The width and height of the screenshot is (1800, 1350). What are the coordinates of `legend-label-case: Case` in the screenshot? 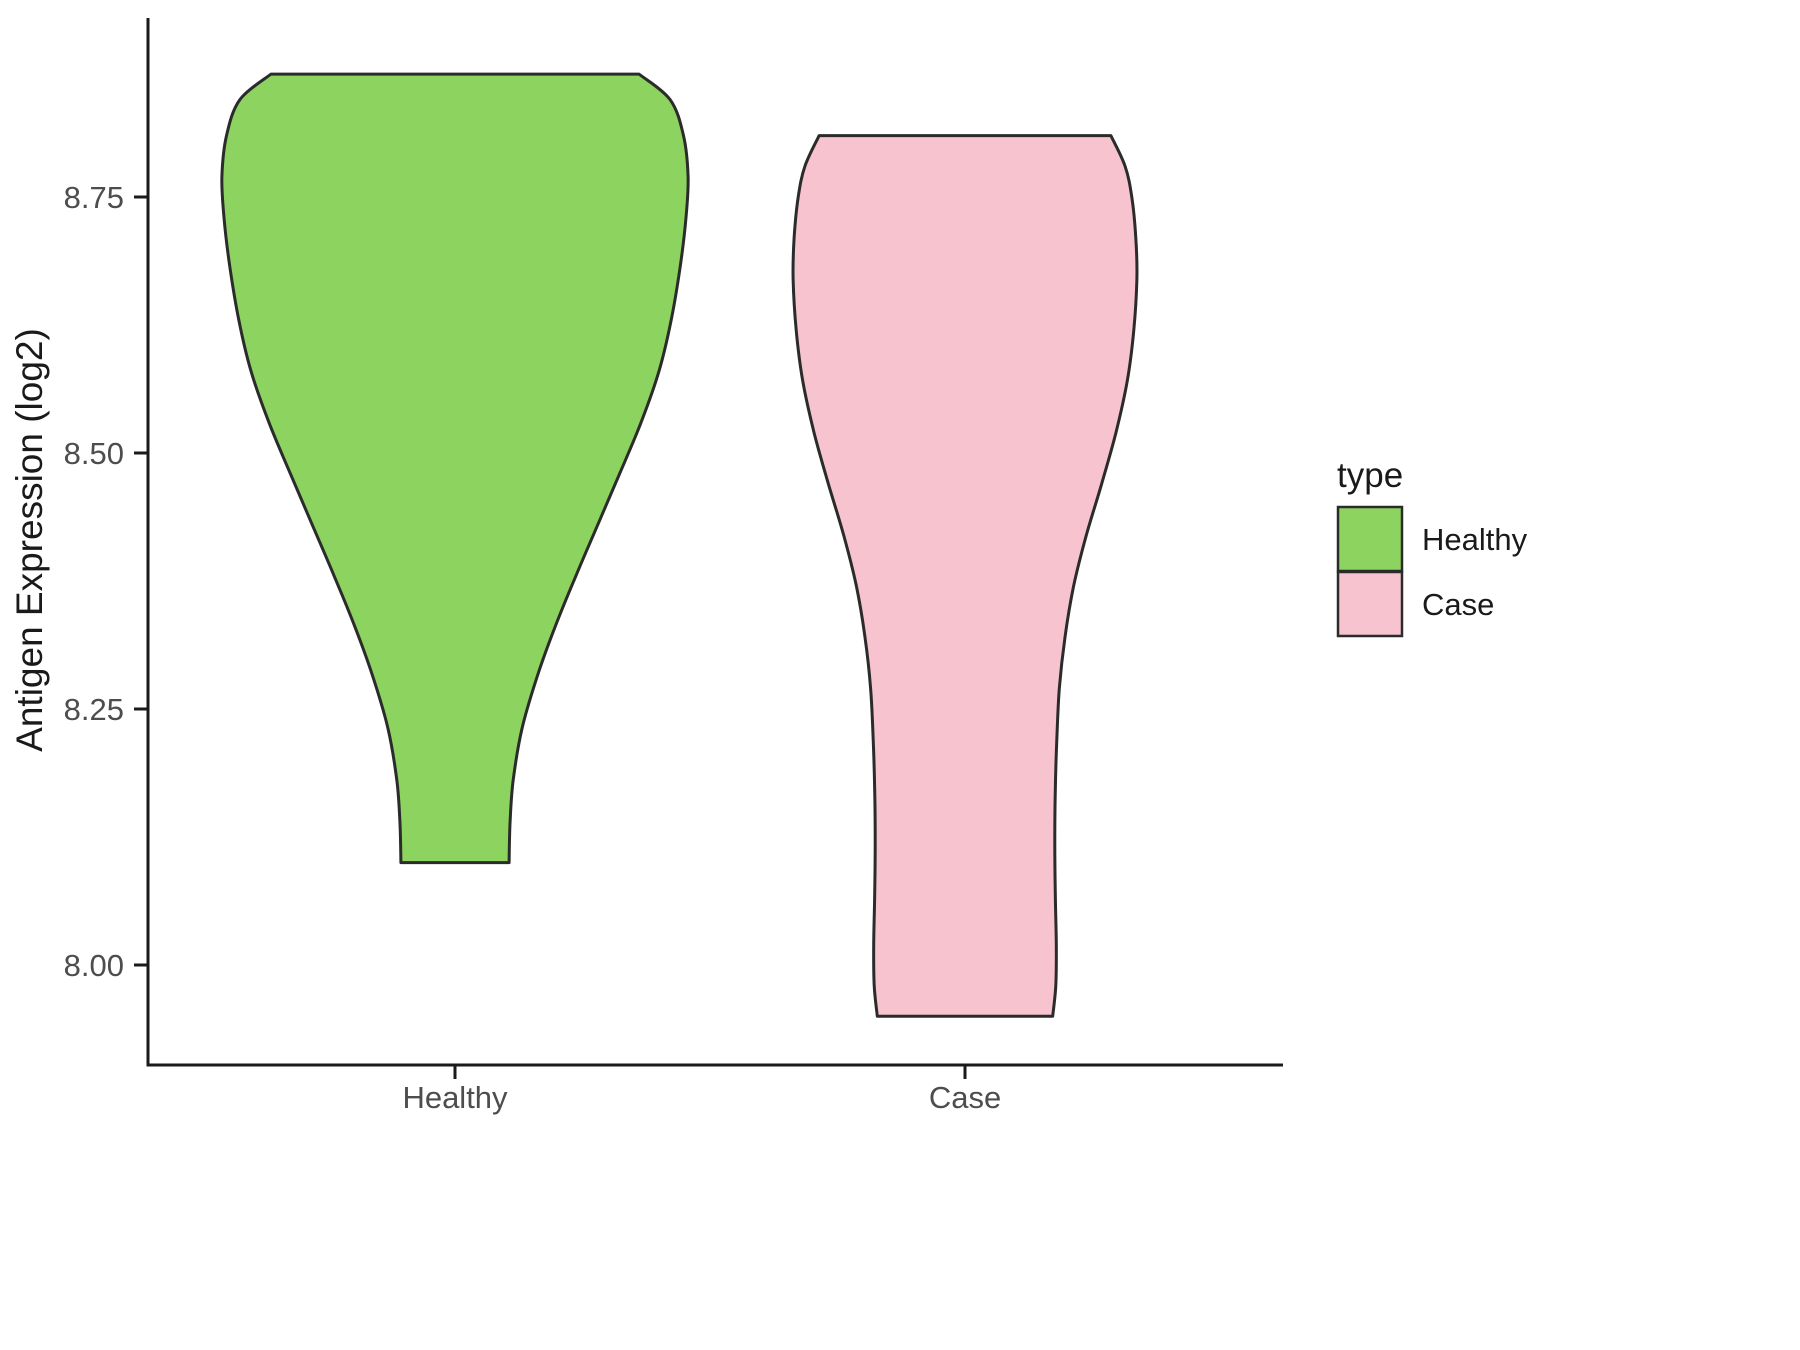 It's located at (1458, 604).